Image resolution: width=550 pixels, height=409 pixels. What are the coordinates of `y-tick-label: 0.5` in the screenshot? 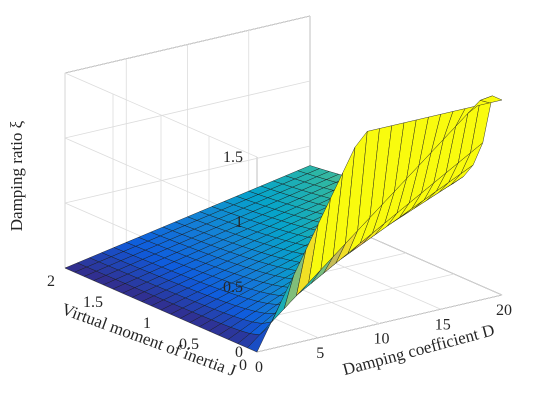 It's located at (189, 344).